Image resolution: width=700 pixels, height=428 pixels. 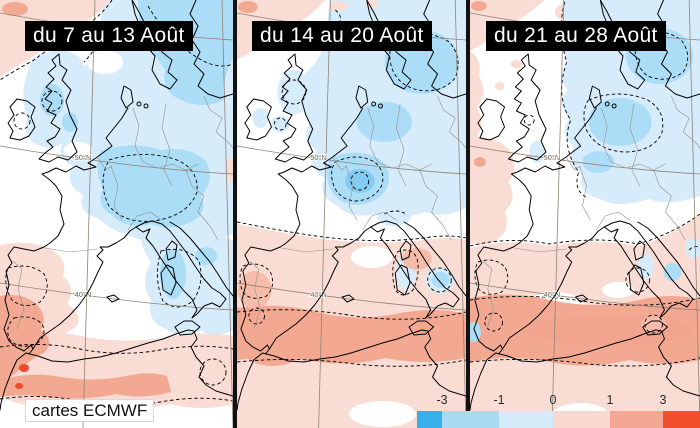 I want to click on colorbar-tick: -1, so click(x=499, y=400).